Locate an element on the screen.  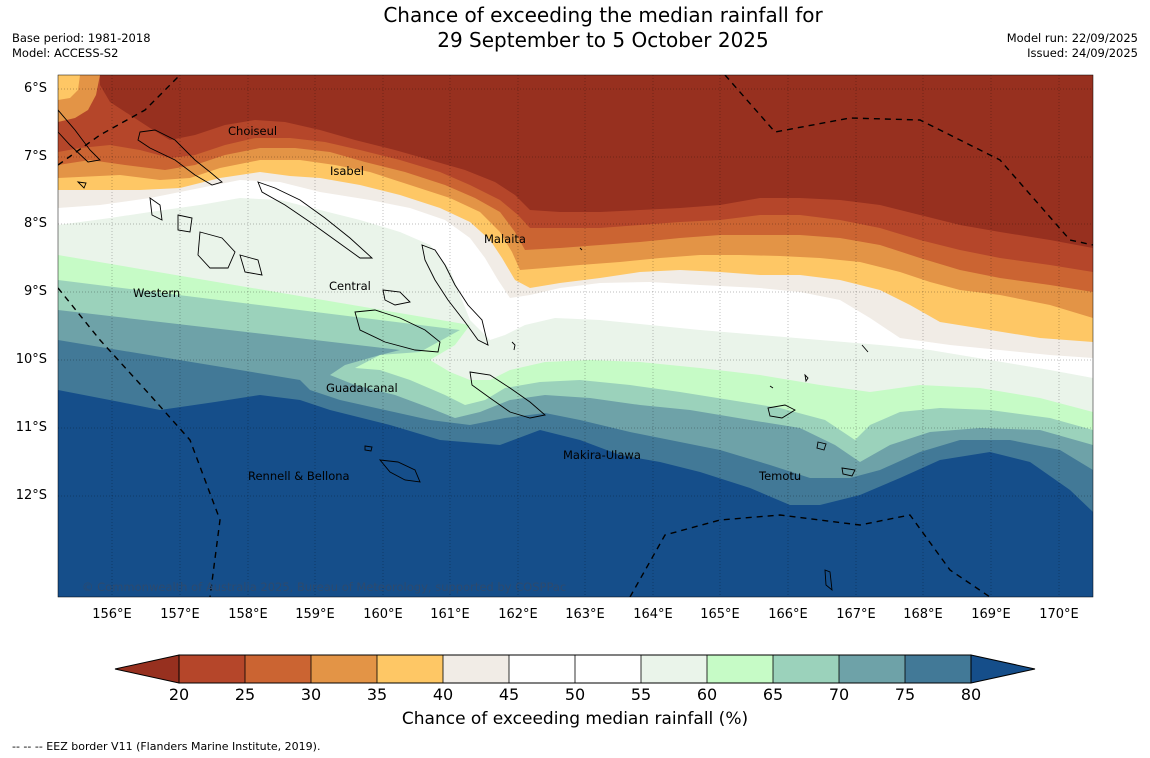
model-info: Base period: 1981-2018 Model: ACCESS-S2 is located at coordinates (81, 46).